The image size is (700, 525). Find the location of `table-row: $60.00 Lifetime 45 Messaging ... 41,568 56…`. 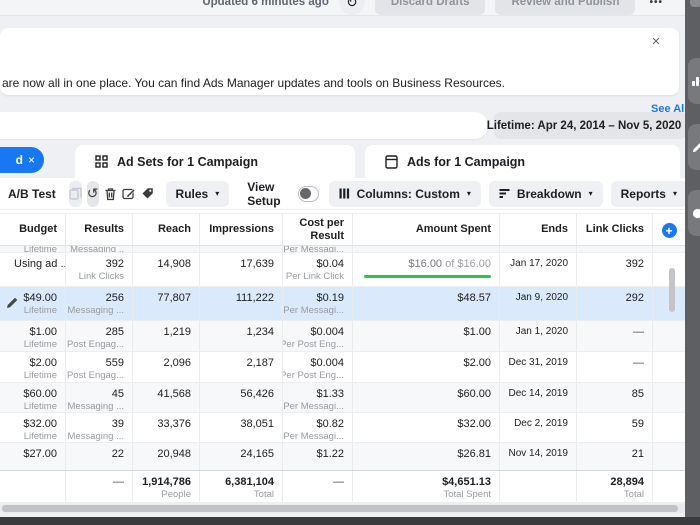

table-row: $60.00 Lifetime 45 Messaging ... 41,568 56… is located at coordinates (342, 398).